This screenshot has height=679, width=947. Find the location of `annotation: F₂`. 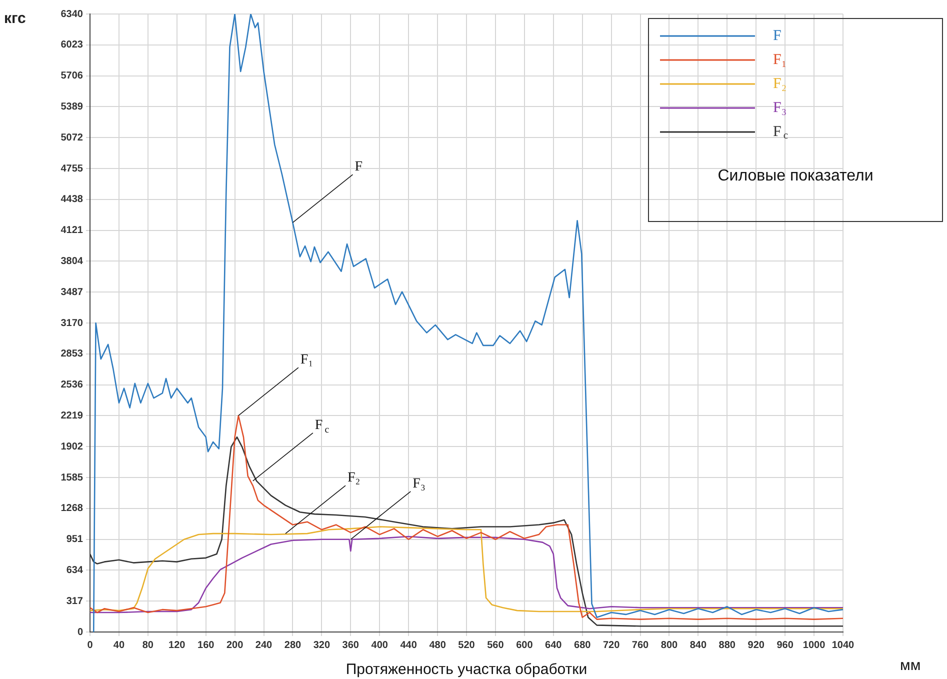

annotation: F₂ is located at coordinates (353, 478).